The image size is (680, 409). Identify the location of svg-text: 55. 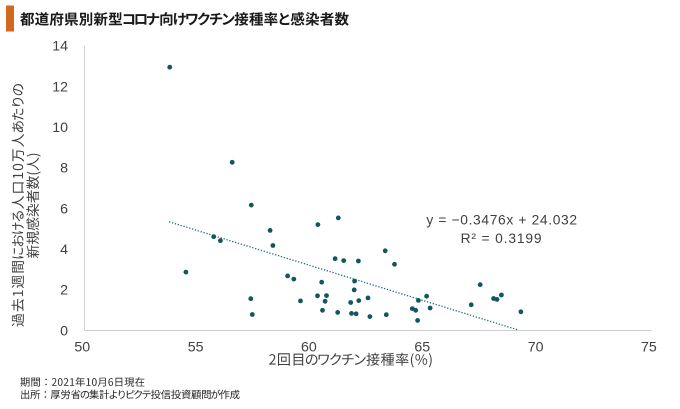
(196, 347).